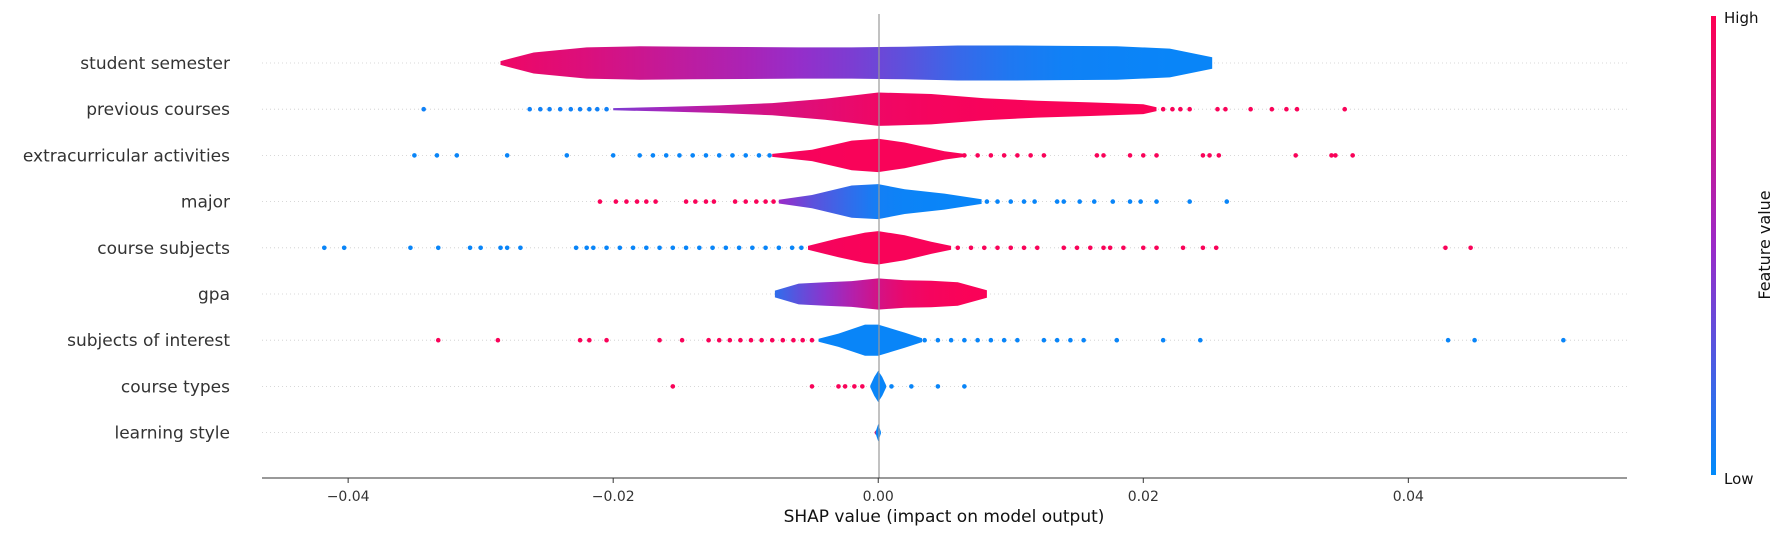 This screenshot has width=1785, height=536. Describe the element at coordinates (904, 202) in the screenshot. I see `feature-row: major` at that location.